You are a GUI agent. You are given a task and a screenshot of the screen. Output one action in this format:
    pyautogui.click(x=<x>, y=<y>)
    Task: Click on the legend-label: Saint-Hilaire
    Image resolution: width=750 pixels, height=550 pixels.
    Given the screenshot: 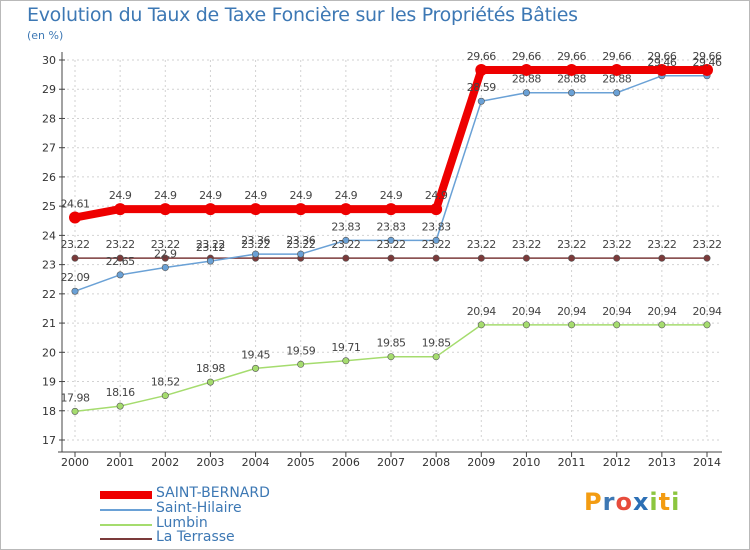 What is the action you would take?
    pyautogui.click(x=199, y=508)
    